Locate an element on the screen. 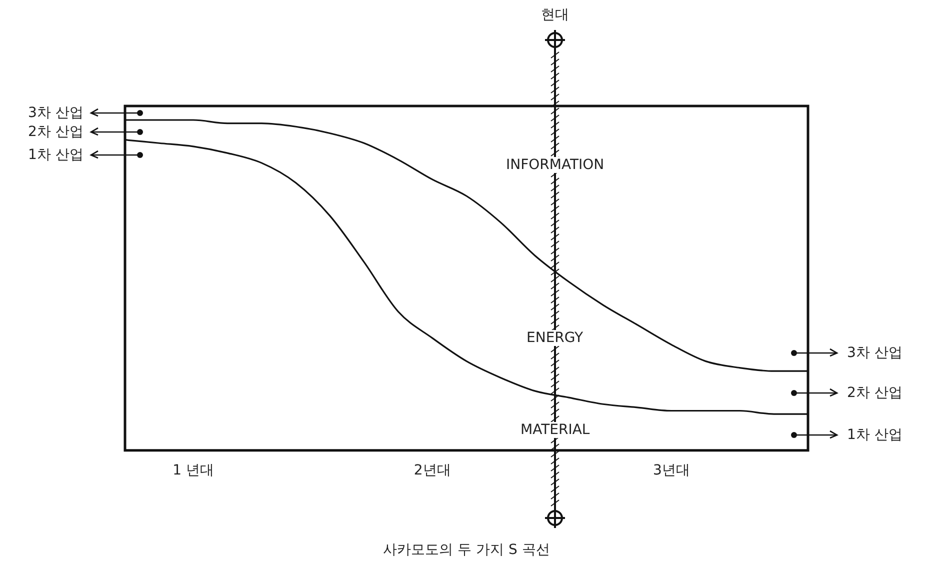 This screenshot has width=946, height=566. text: 현대 is located at coordinates (555, 15).